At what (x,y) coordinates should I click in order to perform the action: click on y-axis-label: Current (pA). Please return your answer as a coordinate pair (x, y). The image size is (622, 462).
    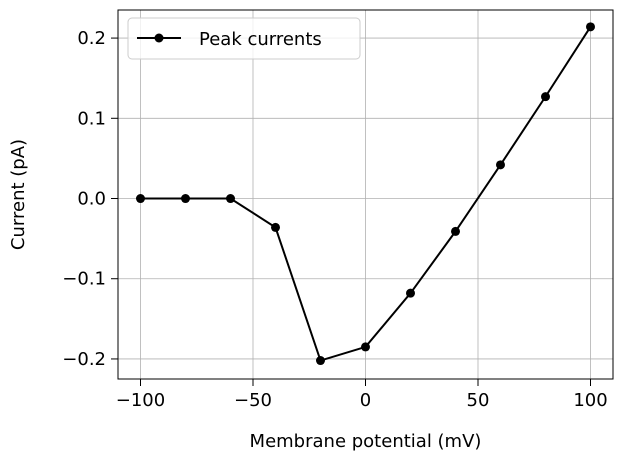
    Looking at the image, I should click on (18, 194).